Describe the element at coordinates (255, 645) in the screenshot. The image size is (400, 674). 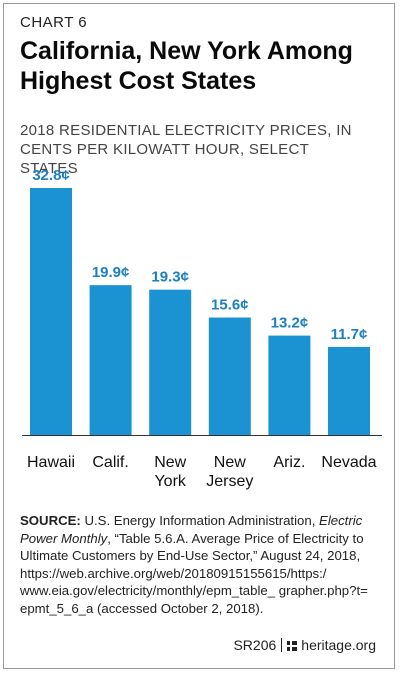
I see `report-id: SR206` at that location.